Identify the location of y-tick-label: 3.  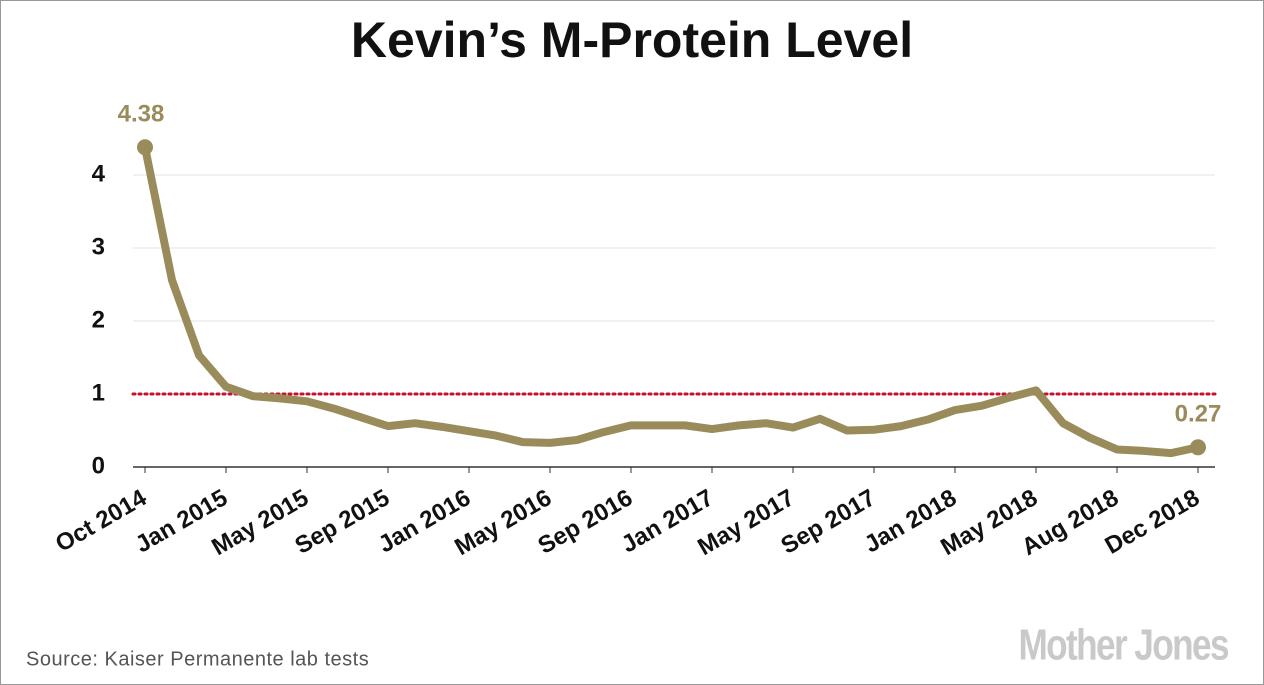
(98, 246).